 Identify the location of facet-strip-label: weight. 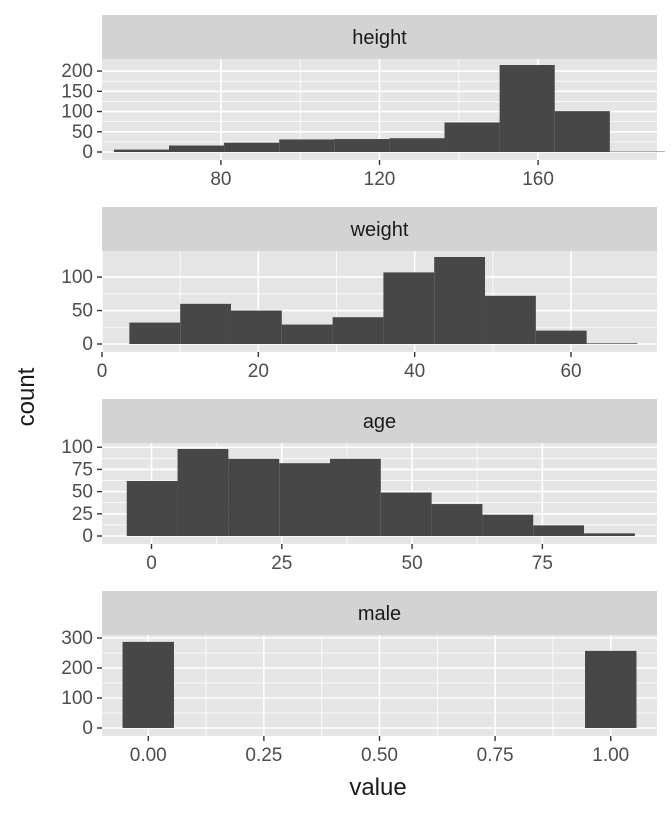
(379, 230).